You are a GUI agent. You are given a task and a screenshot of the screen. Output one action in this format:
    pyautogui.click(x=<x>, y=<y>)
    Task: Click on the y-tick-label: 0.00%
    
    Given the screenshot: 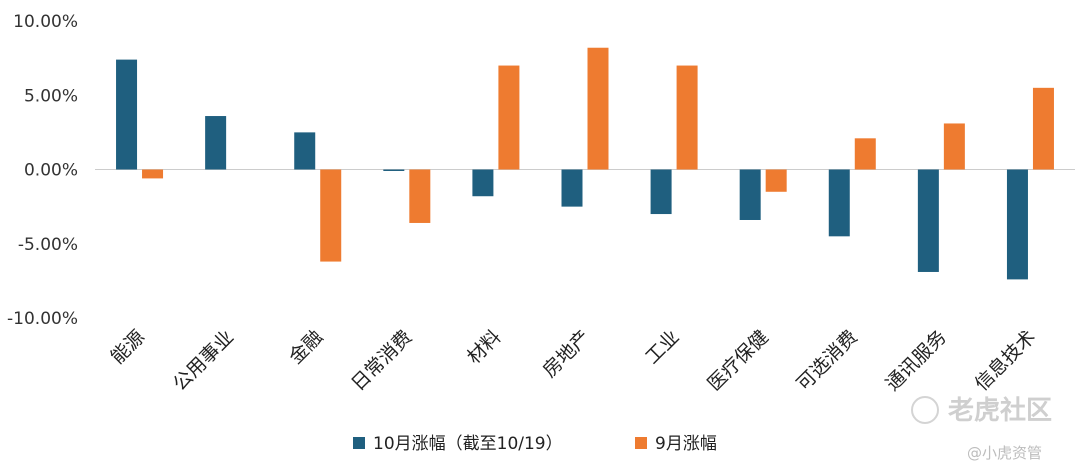 What is the action you would take?
    pyautogui.click(x=51, y=171)
    